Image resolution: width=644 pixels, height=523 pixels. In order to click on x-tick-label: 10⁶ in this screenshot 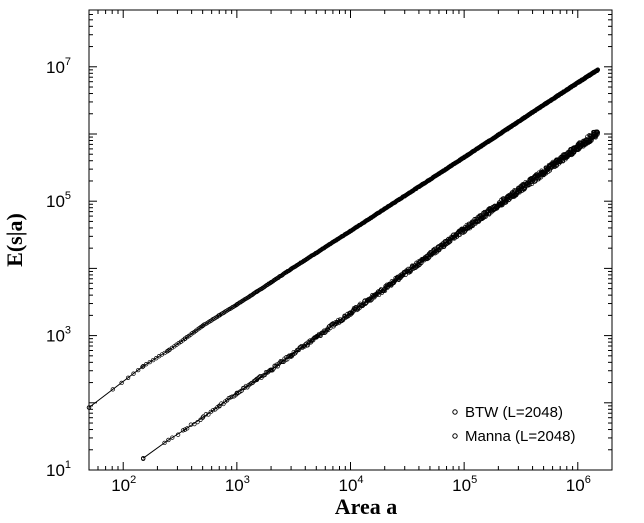, I will do `click(578, 484)`.